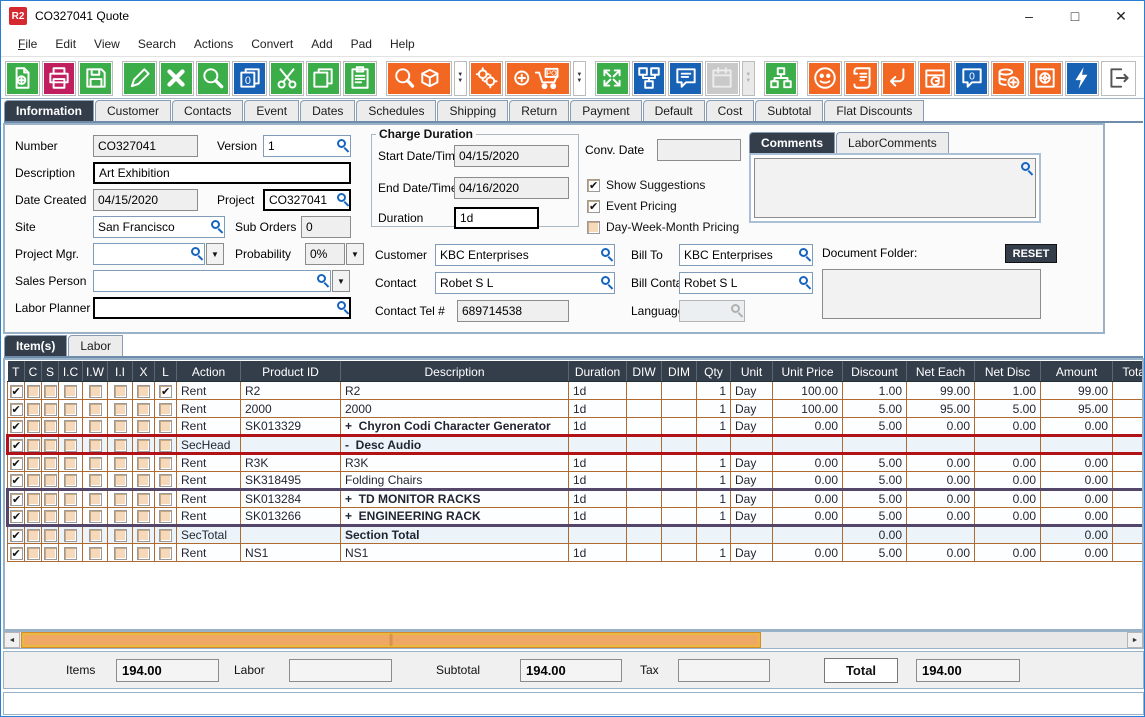 Image resolution: width=1145 pixels, height=717 pixels. I want to click on show-suggestions-checkbox, so click(593, 185).